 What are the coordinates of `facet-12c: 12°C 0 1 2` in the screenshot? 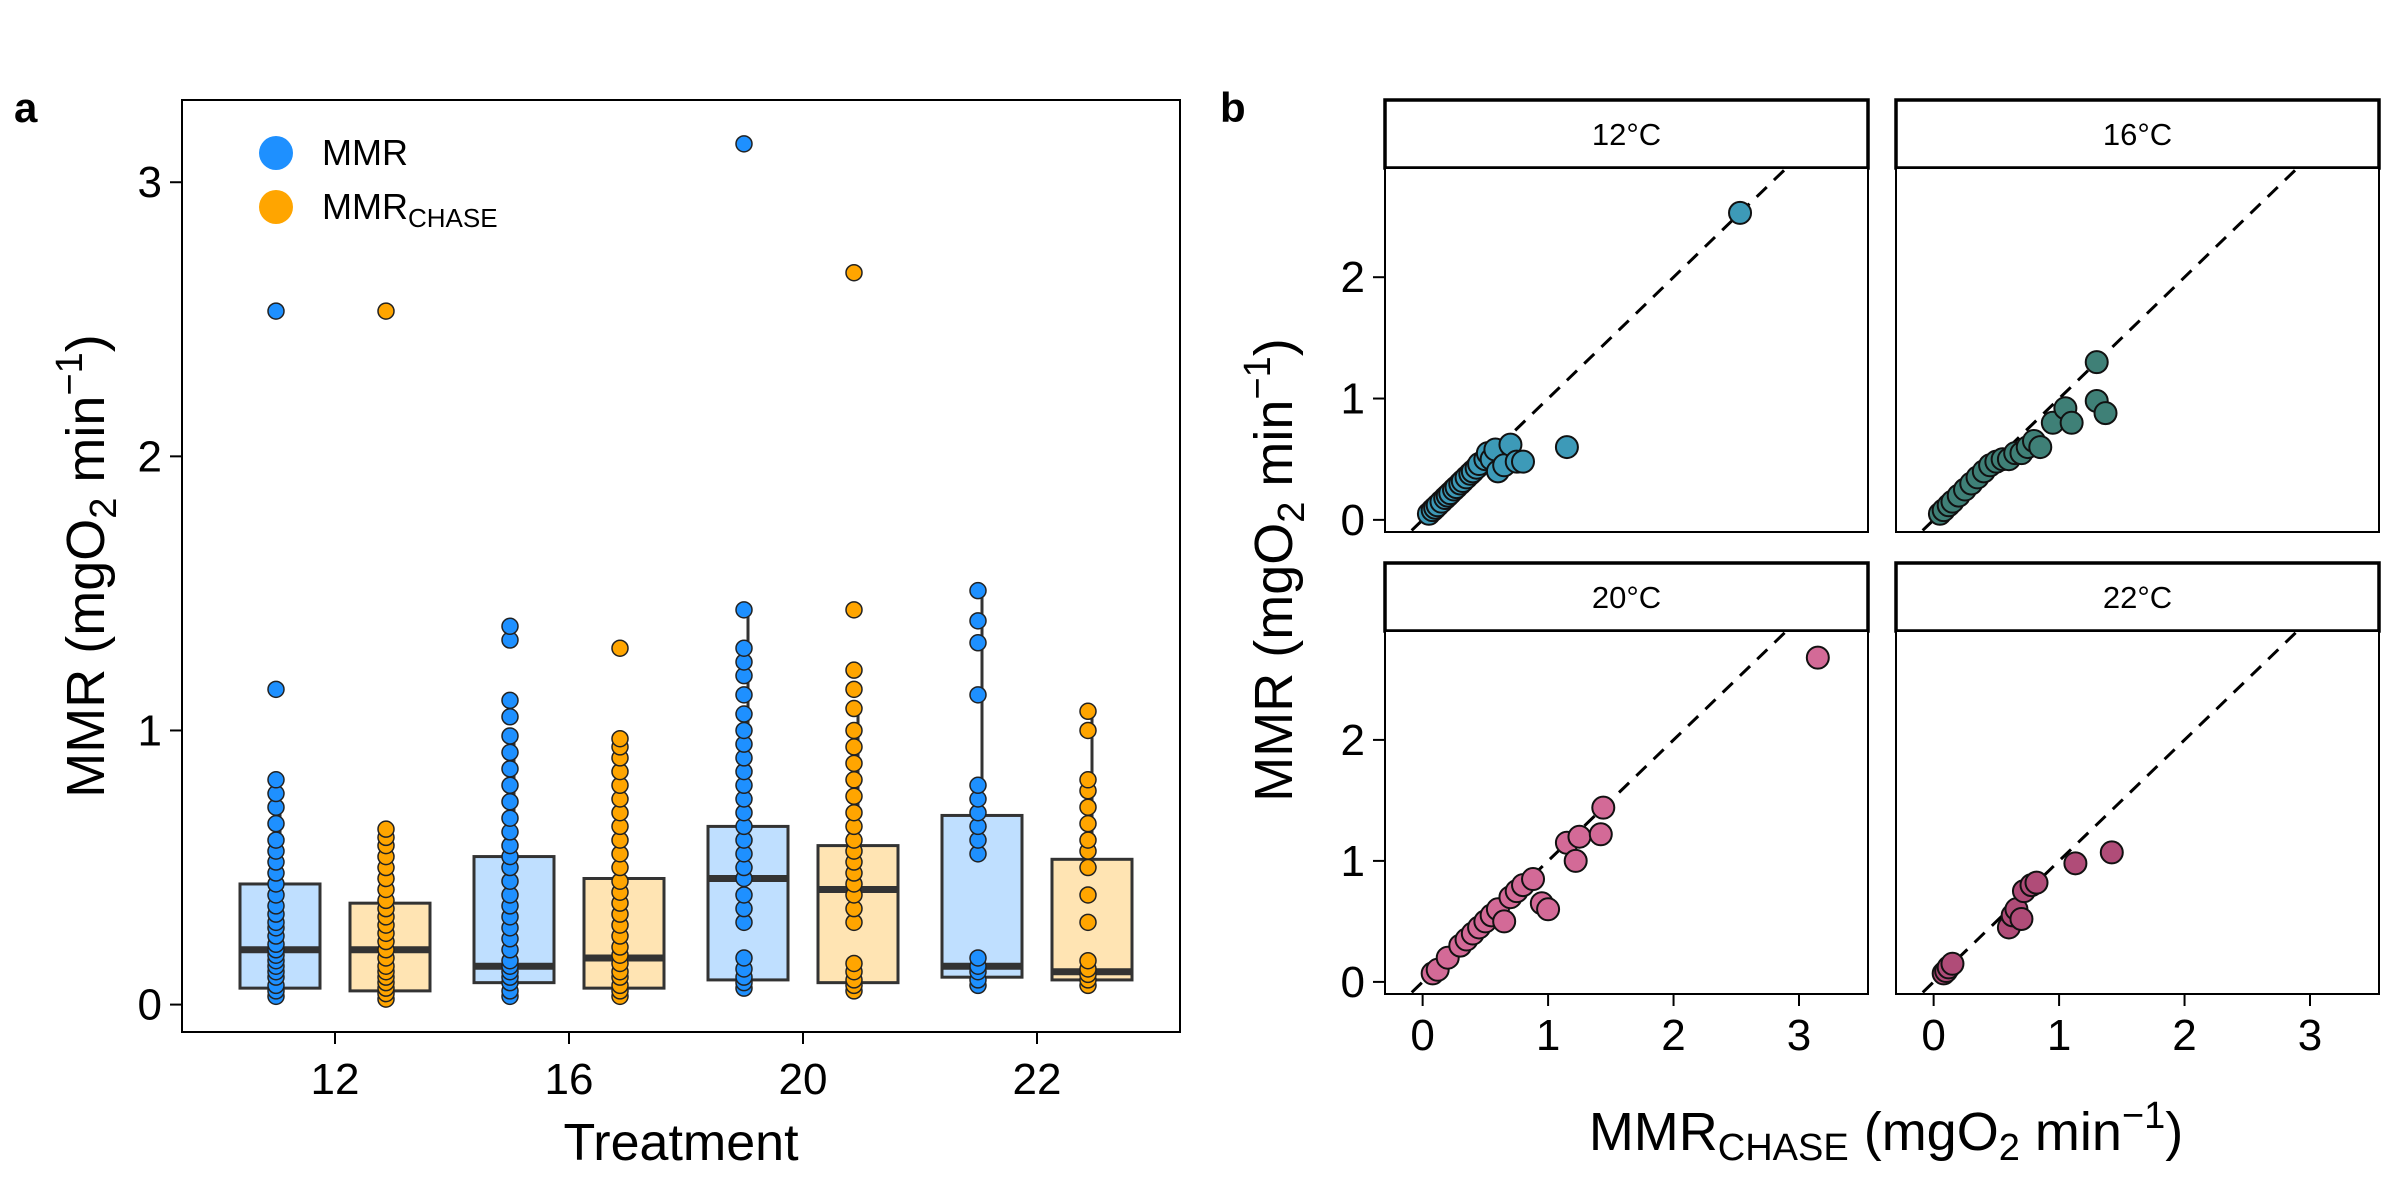 It's located at (1605, 321).